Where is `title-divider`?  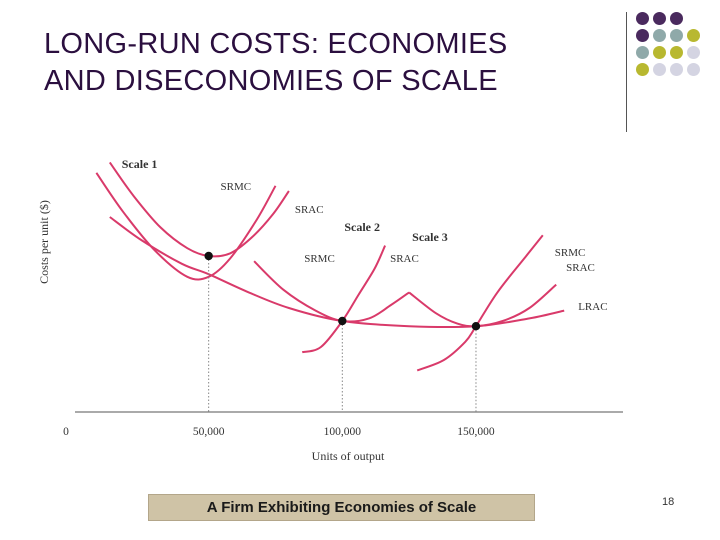
title-divider is located at coordinates (626, 72).